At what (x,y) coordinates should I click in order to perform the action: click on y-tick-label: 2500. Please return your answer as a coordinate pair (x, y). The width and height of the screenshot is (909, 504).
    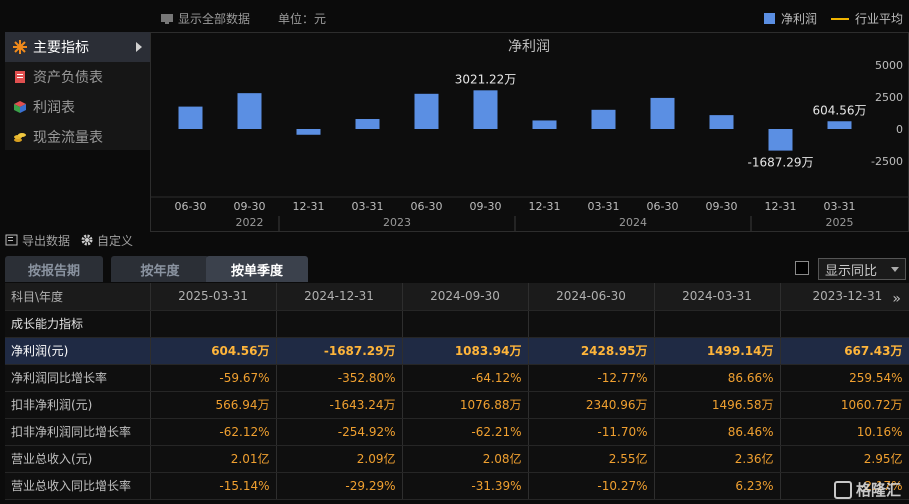
    Looking at the image, I should click on (889, 97).